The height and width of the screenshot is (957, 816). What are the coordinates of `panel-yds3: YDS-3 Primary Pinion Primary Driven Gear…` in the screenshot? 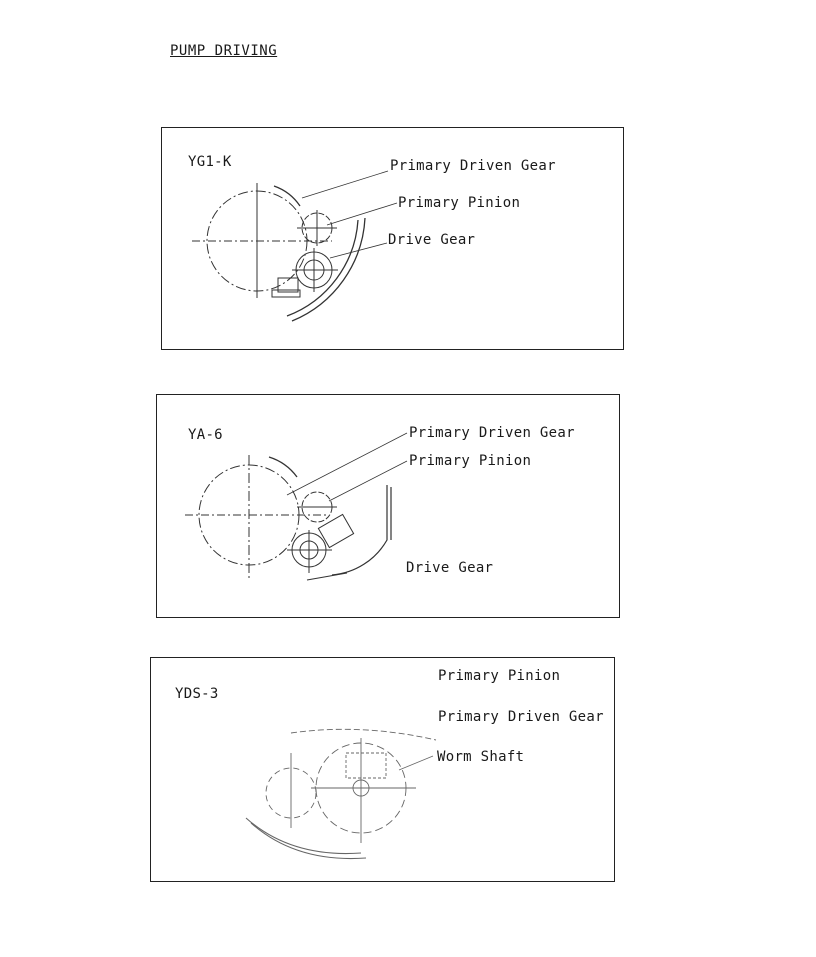 It's located at (382, 769).